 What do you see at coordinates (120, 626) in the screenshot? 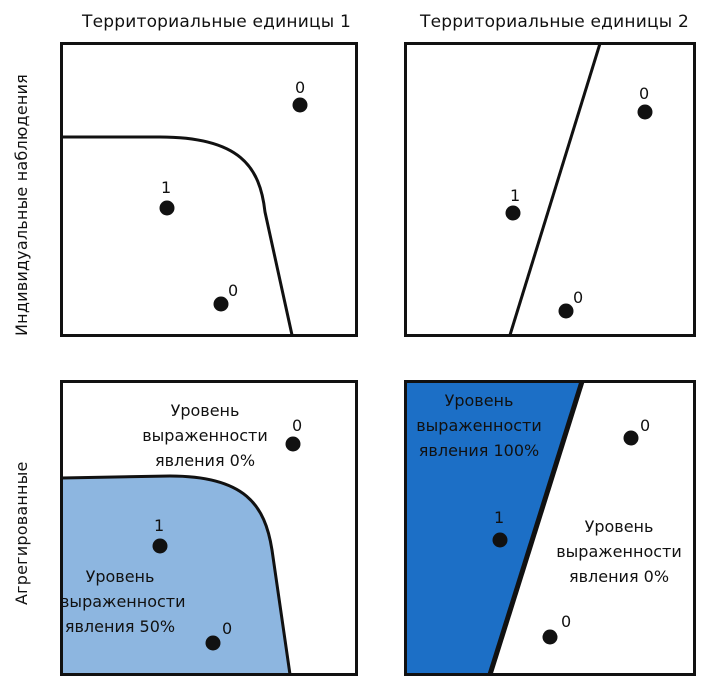
I see `region-label-line: явления 50%` at bounding box center [120, 626].